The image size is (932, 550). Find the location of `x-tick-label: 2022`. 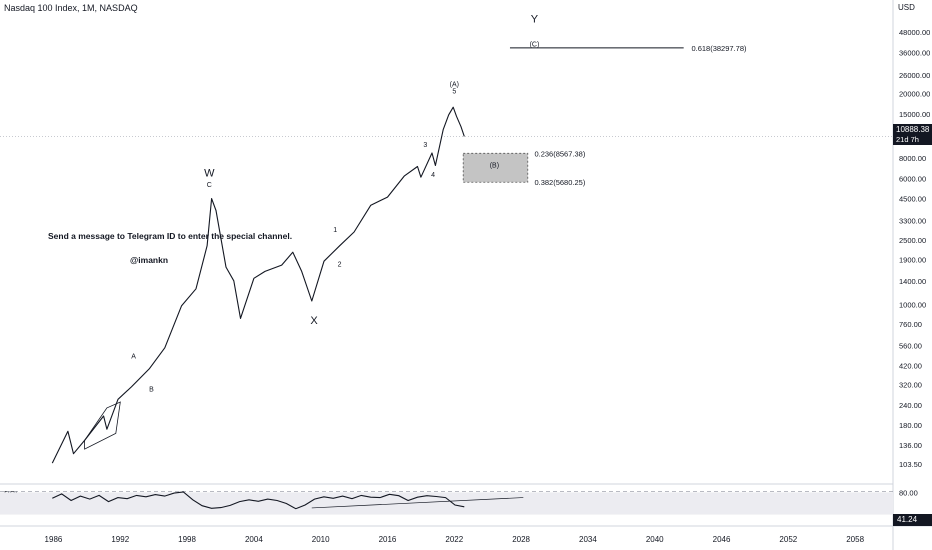

x-tick-label: 2022 is located at coordinates (454, 539).